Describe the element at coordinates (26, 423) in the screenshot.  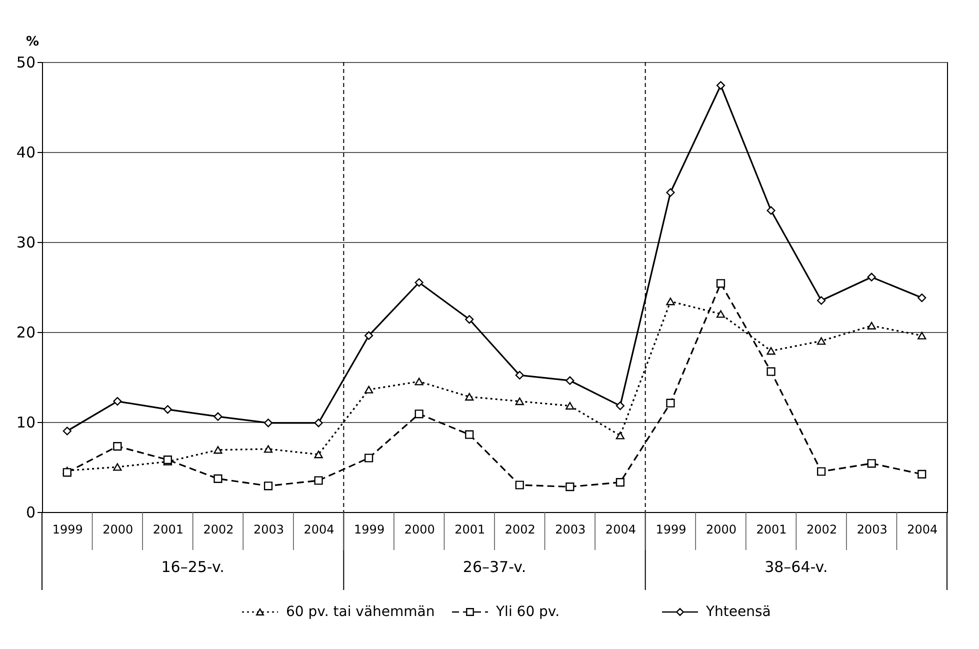
I see `y-tick-label: 10` at that location.